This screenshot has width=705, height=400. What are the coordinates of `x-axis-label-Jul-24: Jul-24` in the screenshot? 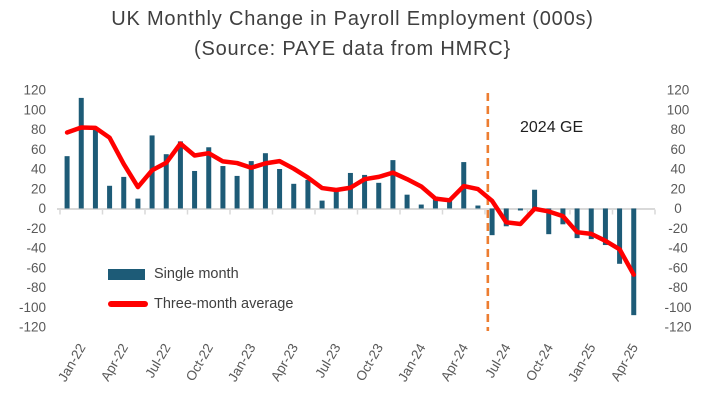 It's located at (498, 361).